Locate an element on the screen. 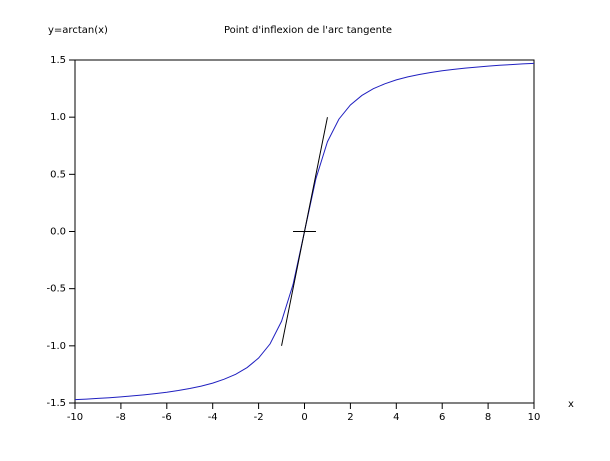 The width and height of the screenshot is (610, 461). x-axis-label: x is located at coordinates (571, 404).